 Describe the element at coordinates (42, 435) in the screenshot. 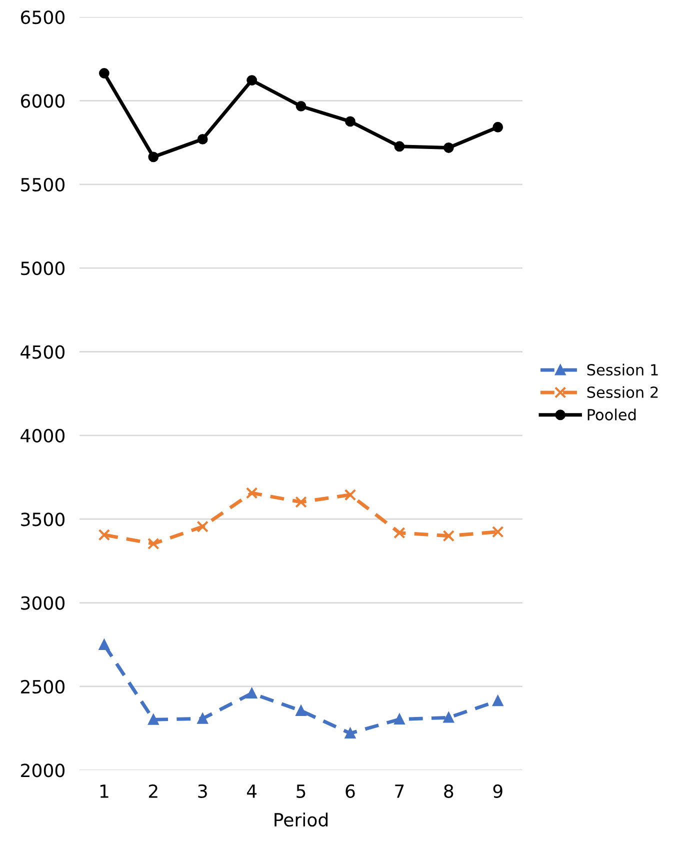

I see `y-tick-label: 4000` at that location.